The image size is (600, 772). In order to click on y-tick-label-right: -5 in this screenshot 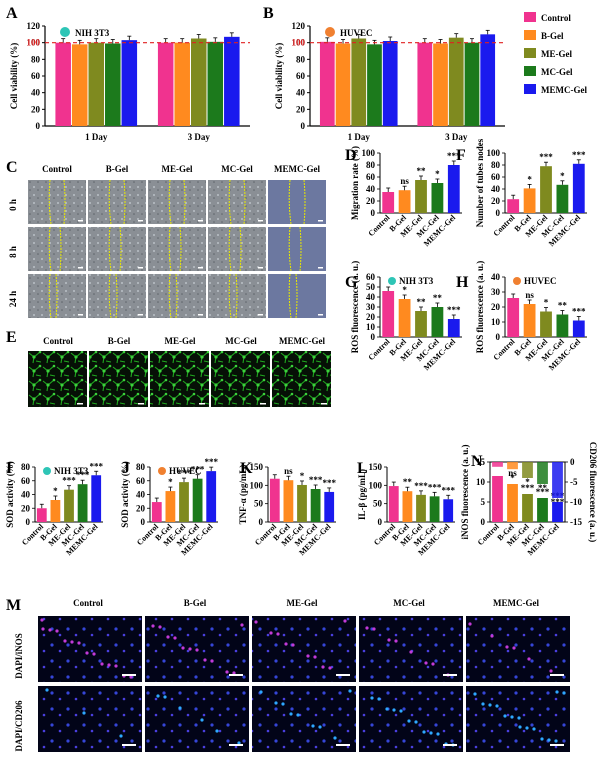, I will do `click(574, 482)`.